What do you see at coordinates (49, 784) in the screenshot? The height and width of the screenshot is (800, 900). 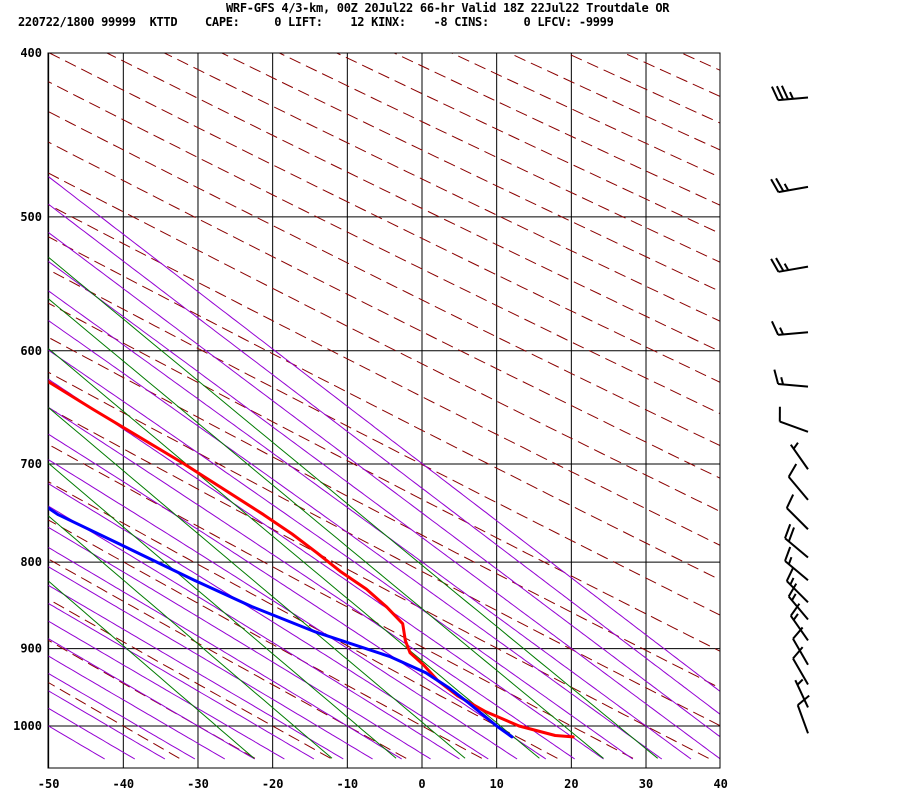 I see `temperature-tick-label: -50` at bounding box center [49, 784].